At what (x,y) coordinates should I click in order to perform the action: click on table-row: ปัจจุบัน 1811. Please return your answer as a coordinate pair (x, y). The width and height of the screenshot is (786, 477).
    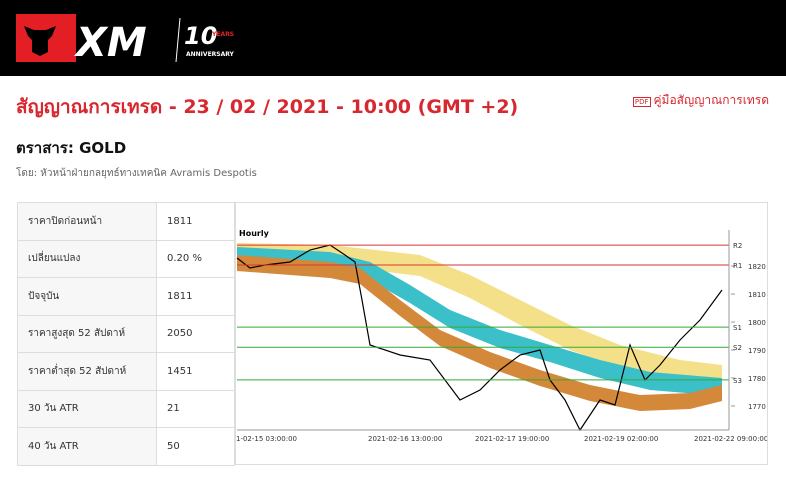
    Looking at the image, I should click on (126, 296).